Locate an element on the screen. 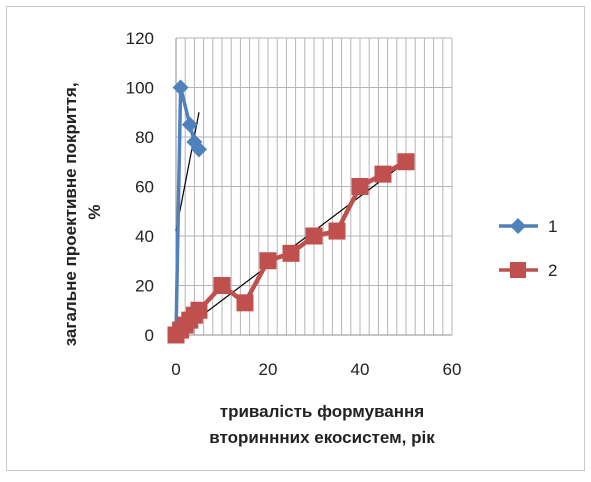 This screenshot has width=591, height=482. y-tick-label: 0 is located at coordinates (149, 335).